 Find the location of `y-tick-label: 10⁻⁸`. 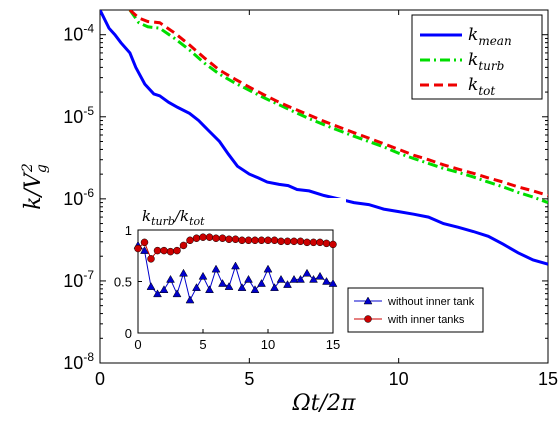

y-tick-label: 10⁻⁸ is located at coordinates (78, 361).